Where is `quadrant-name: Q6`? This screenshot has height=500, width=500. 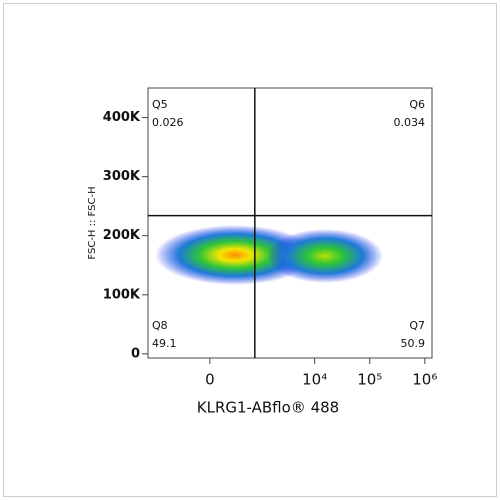
quadrant-name: Q6 is located at coordinates (417, 104).